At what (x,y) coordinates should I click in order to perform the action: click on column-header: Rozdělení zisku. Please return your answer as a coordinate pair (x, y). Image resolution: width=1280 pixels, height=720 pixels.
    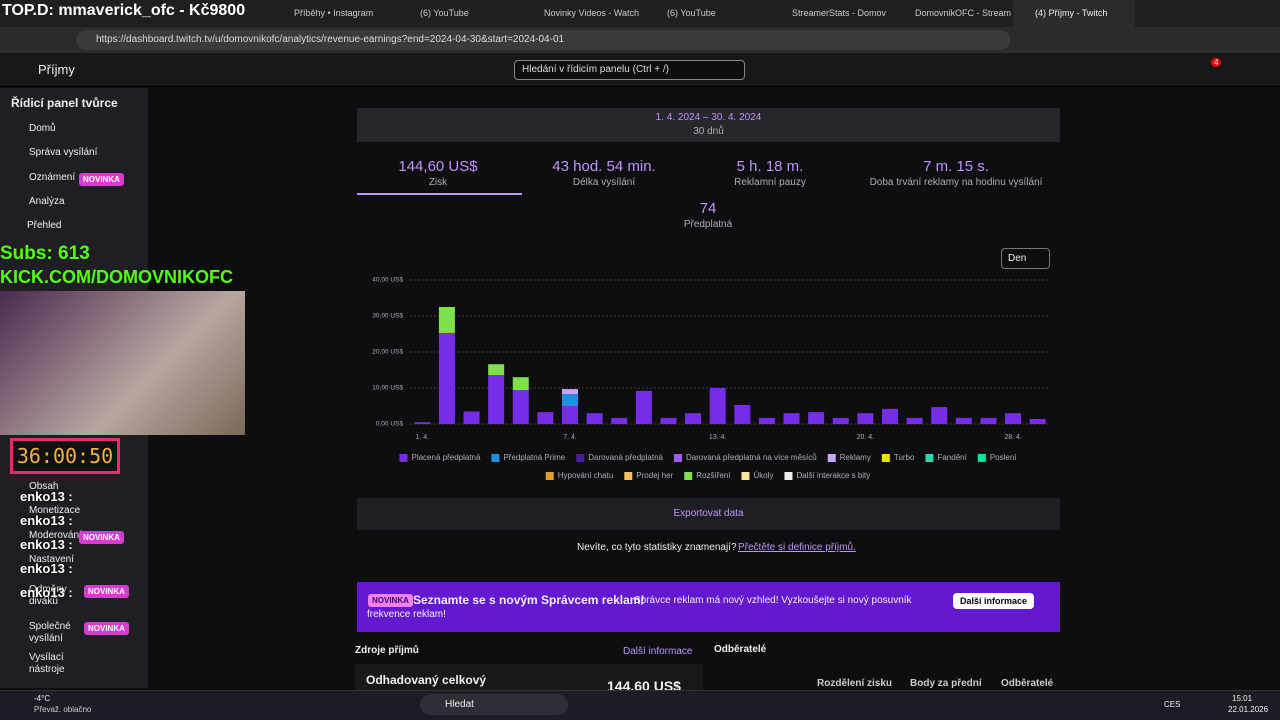
    Looking at the image, I should click on (855, 683).